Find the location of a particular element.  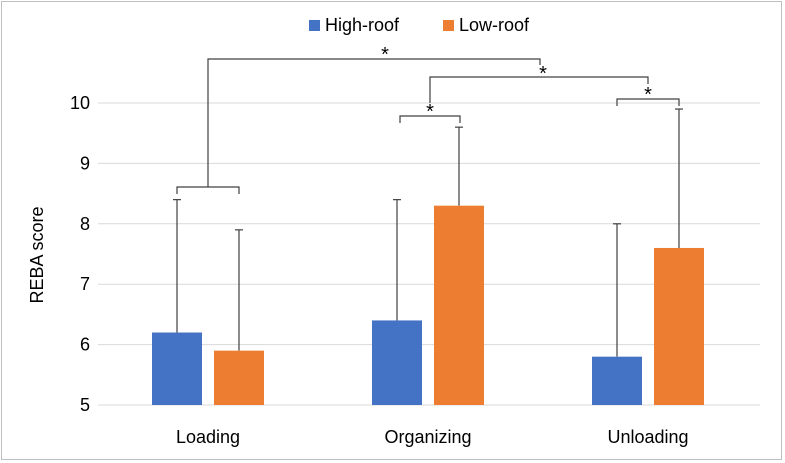

bar-low-roof-organizing is located at coordinates (459, 305).